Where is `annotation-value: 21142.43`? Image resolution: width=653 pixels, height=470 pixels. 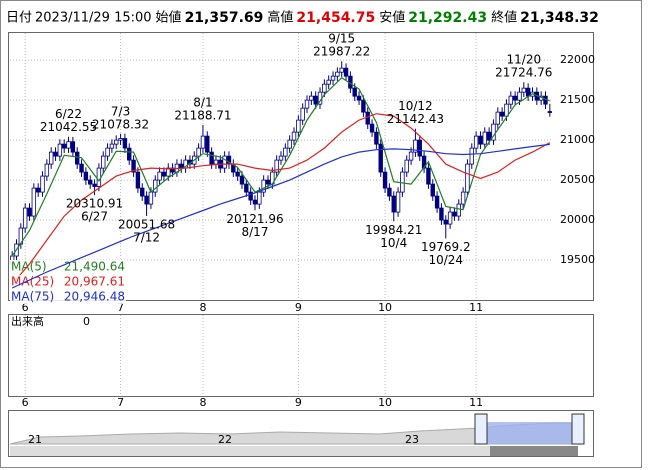 annotation-value: 21142.43 is located at coordinates (415, 119).